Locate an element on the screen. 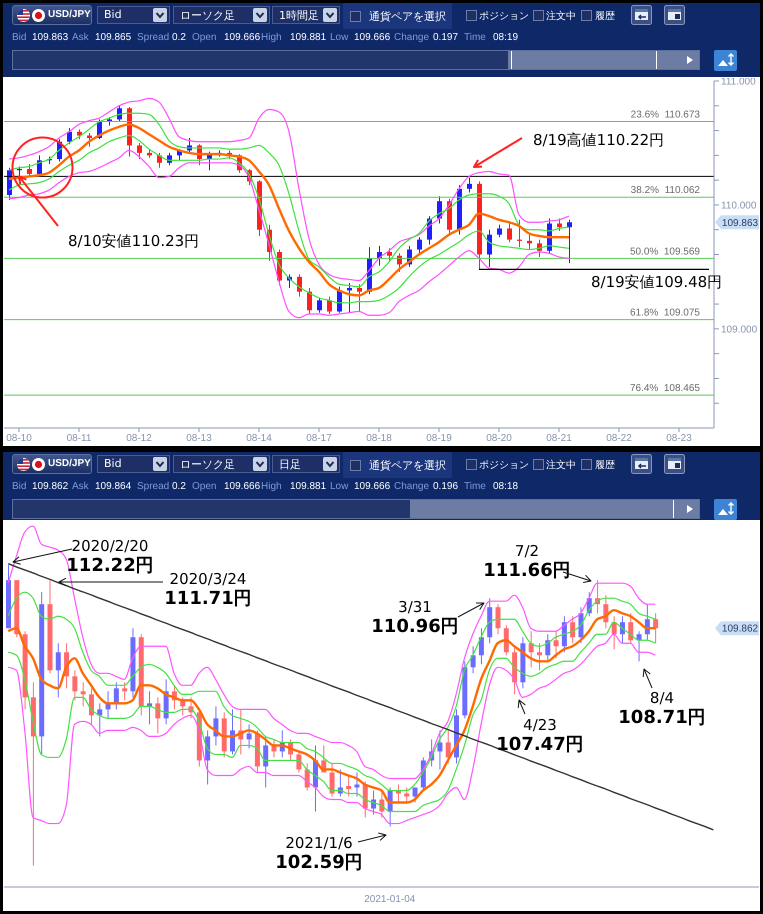  text: Open is located at coordinates (204, 37).